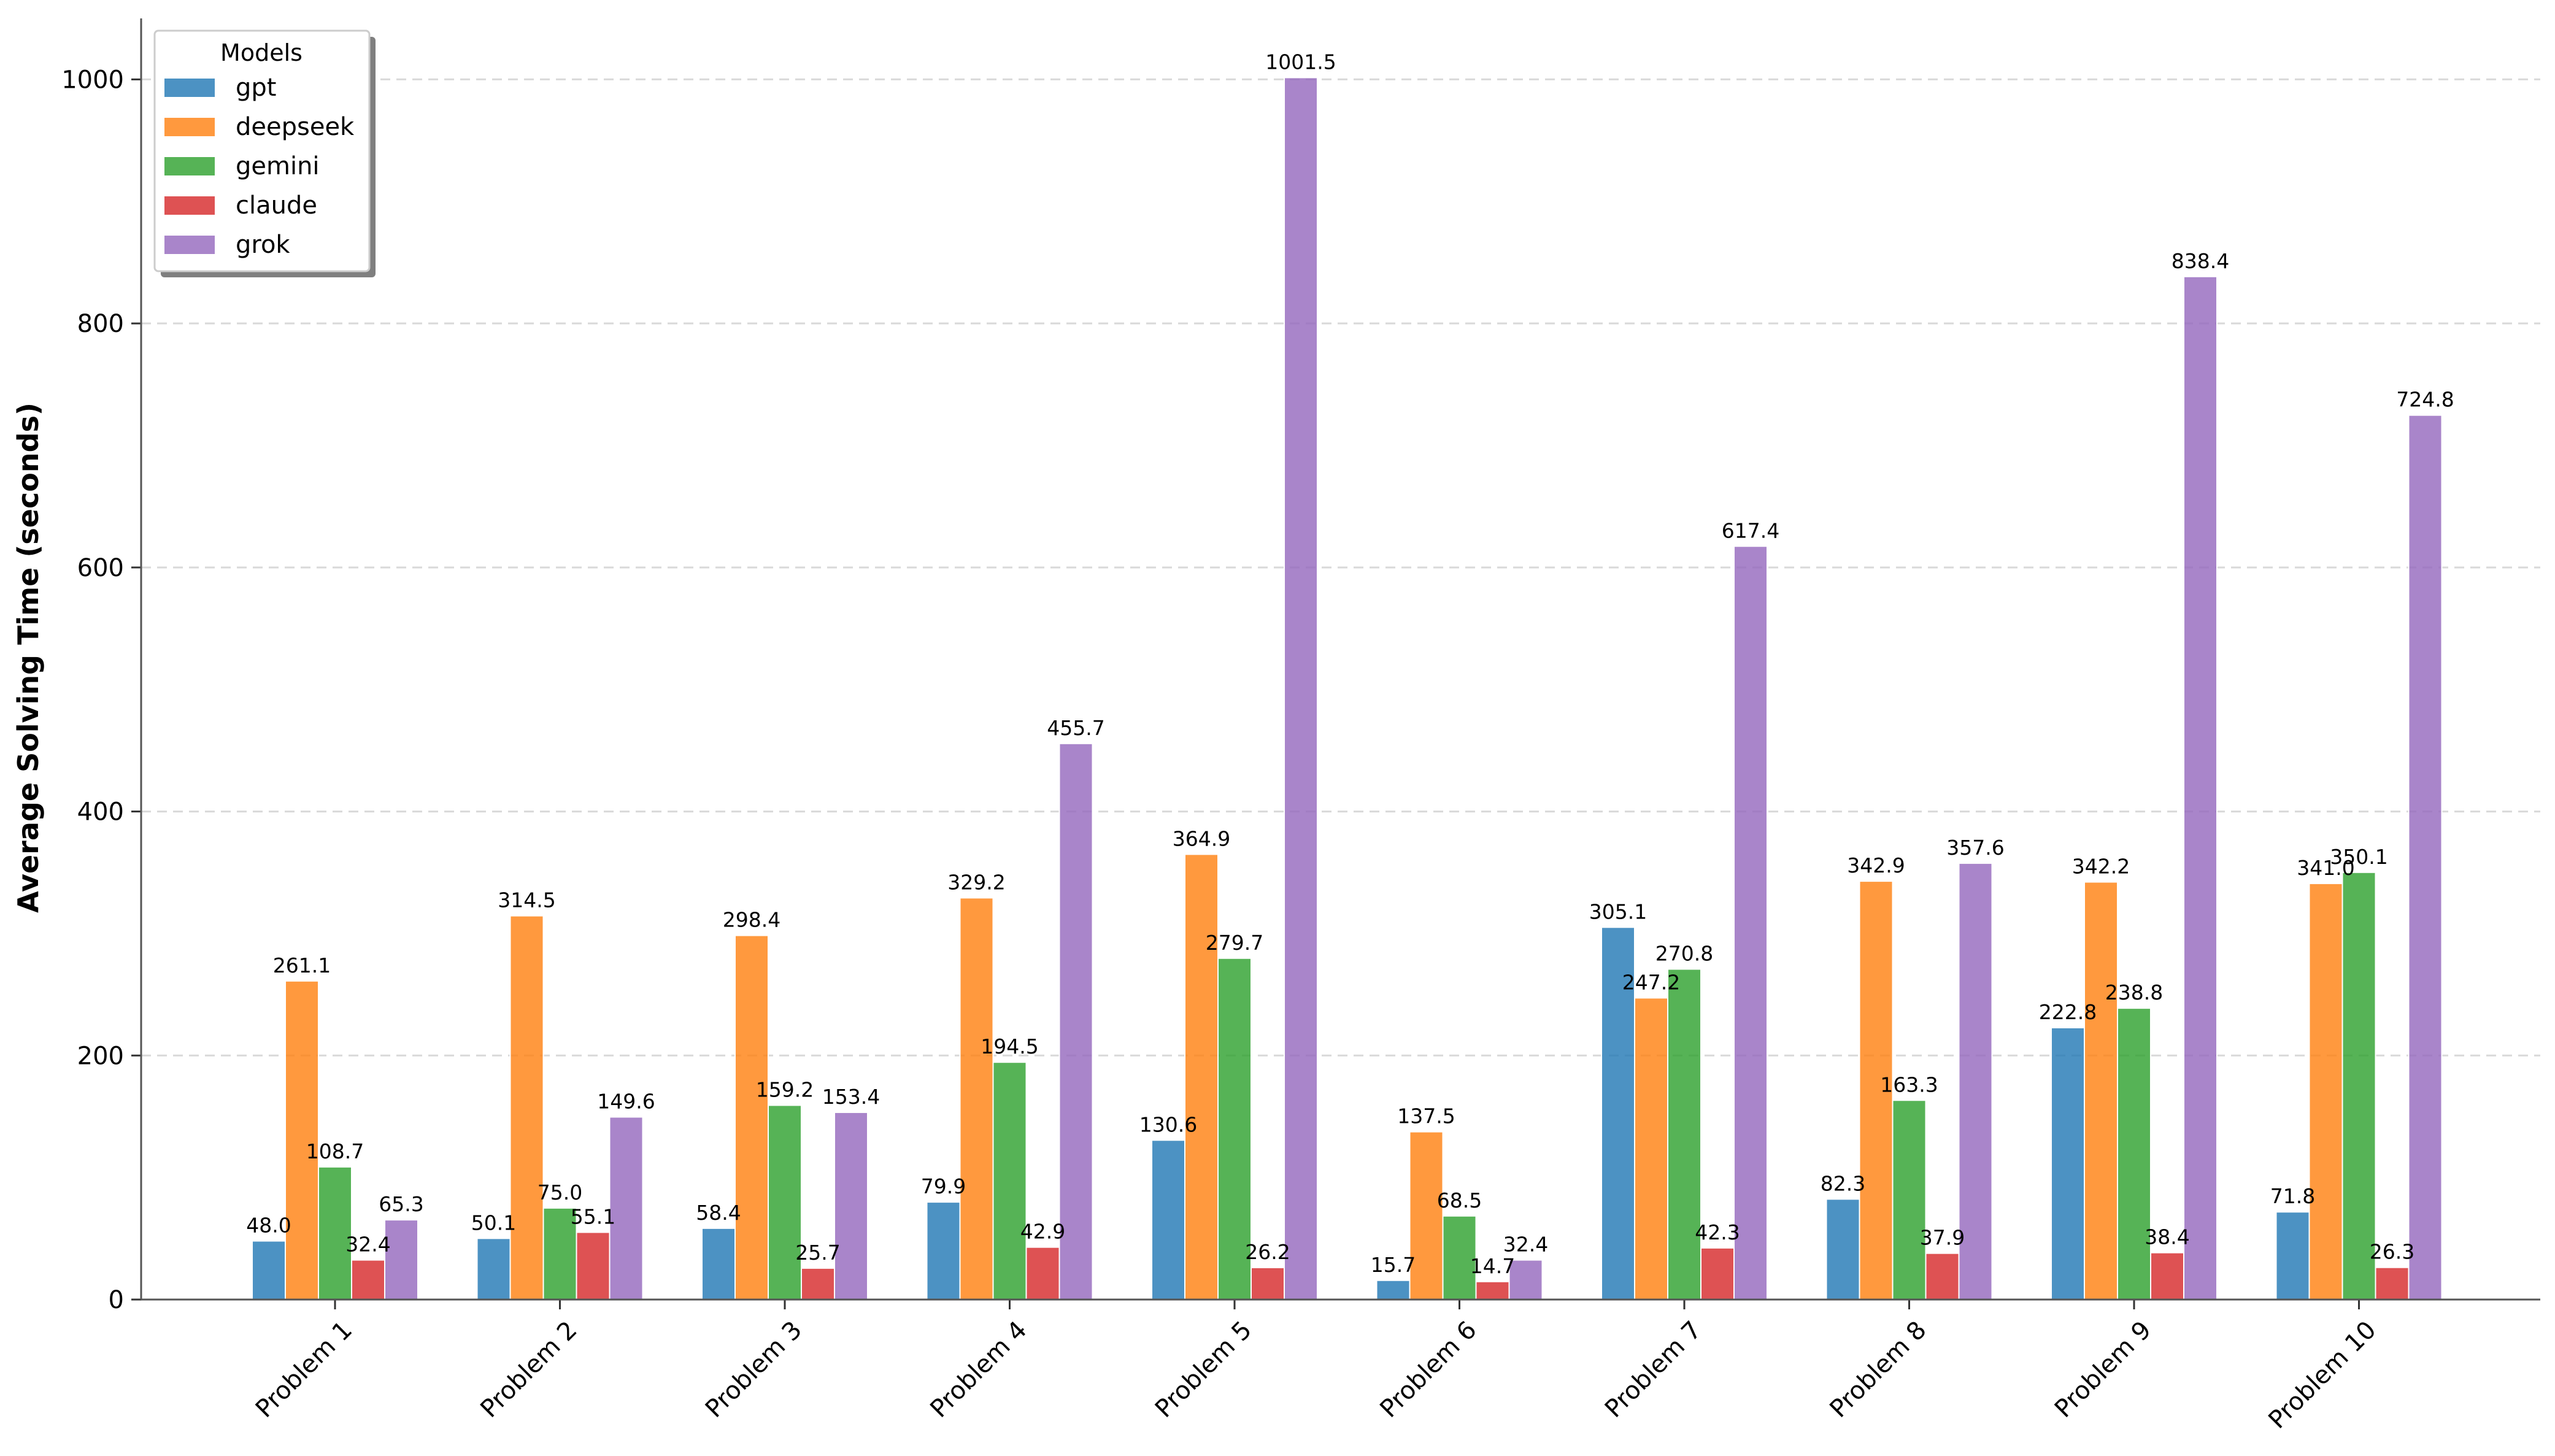  I want to click on y-axis-title: Average Solving Time (seconds), so click(28, 658).